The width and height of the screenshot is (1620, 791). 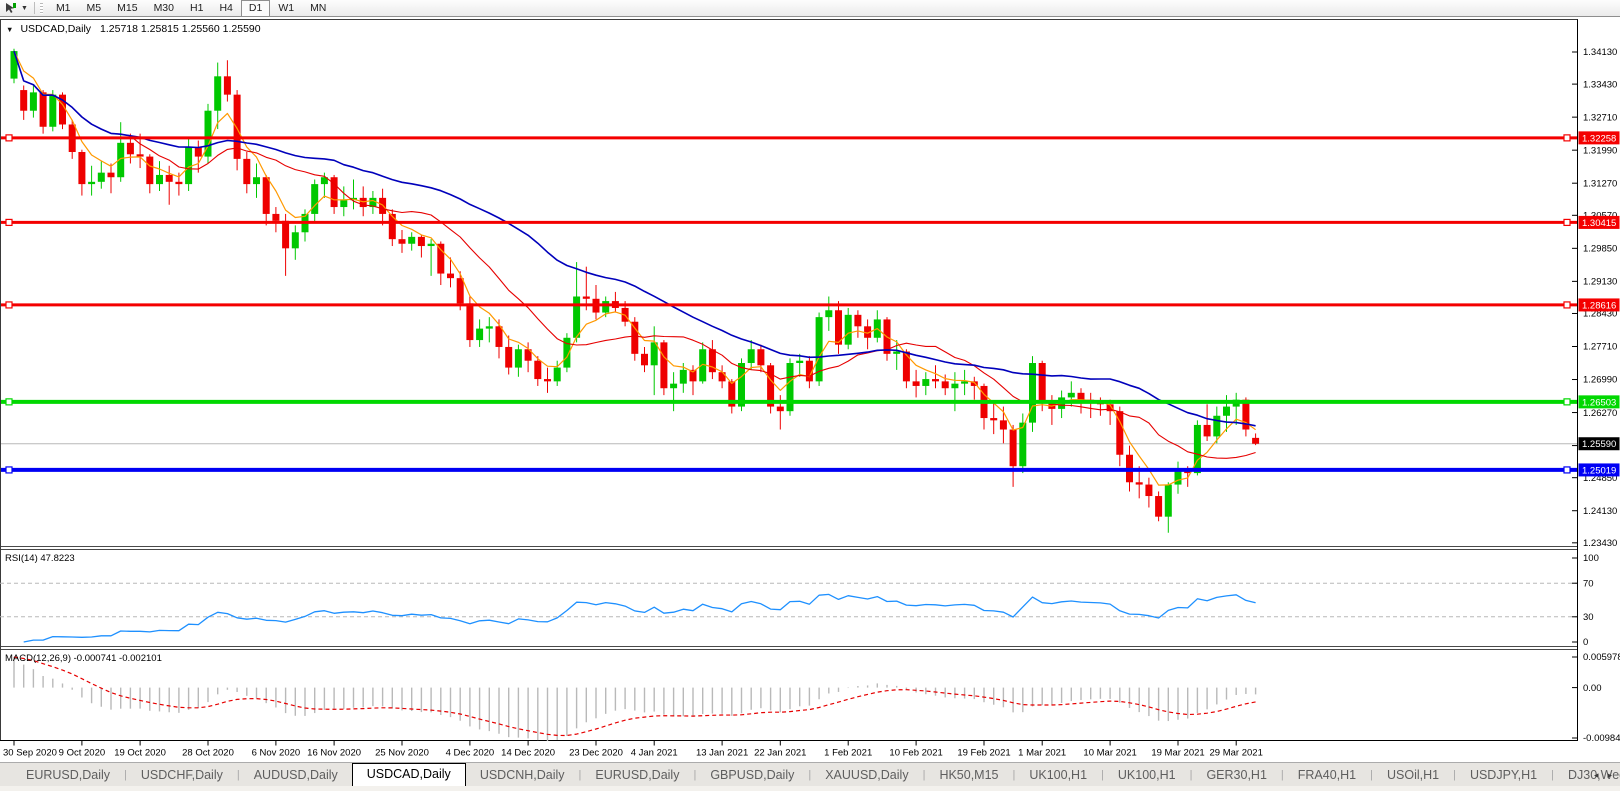 I want to click on chevron-down-icon: ▼, so click(x=24, y=8).